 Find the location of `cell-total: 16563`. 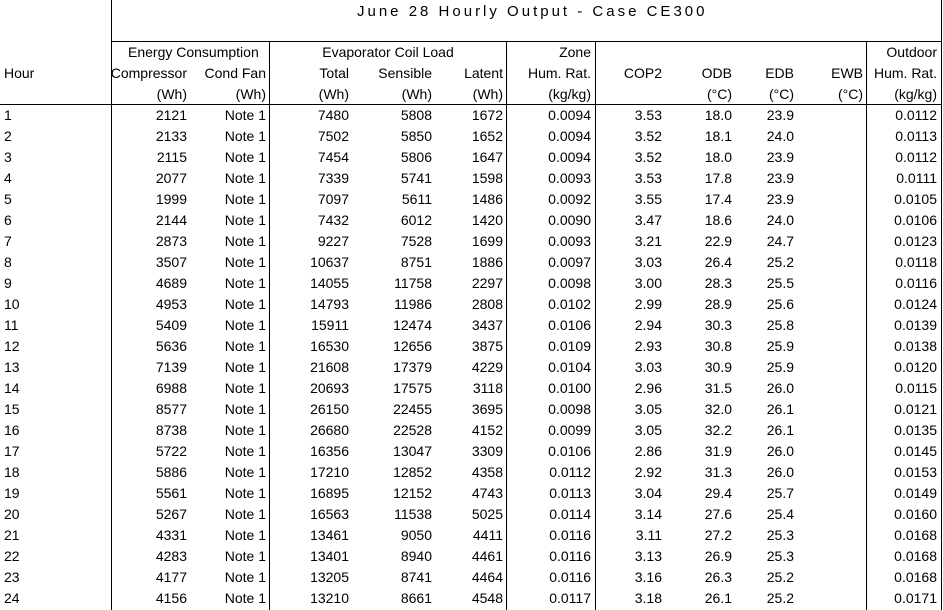

cell-total: 16563 is located at coordinates (329, 514).